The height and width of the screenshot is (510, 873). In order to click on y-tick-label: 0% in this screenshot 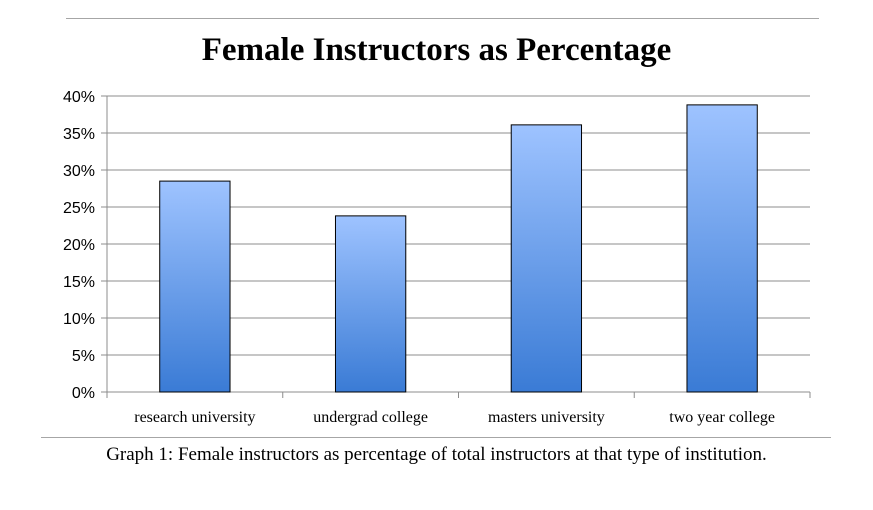, I will do `click(83, 393)`.